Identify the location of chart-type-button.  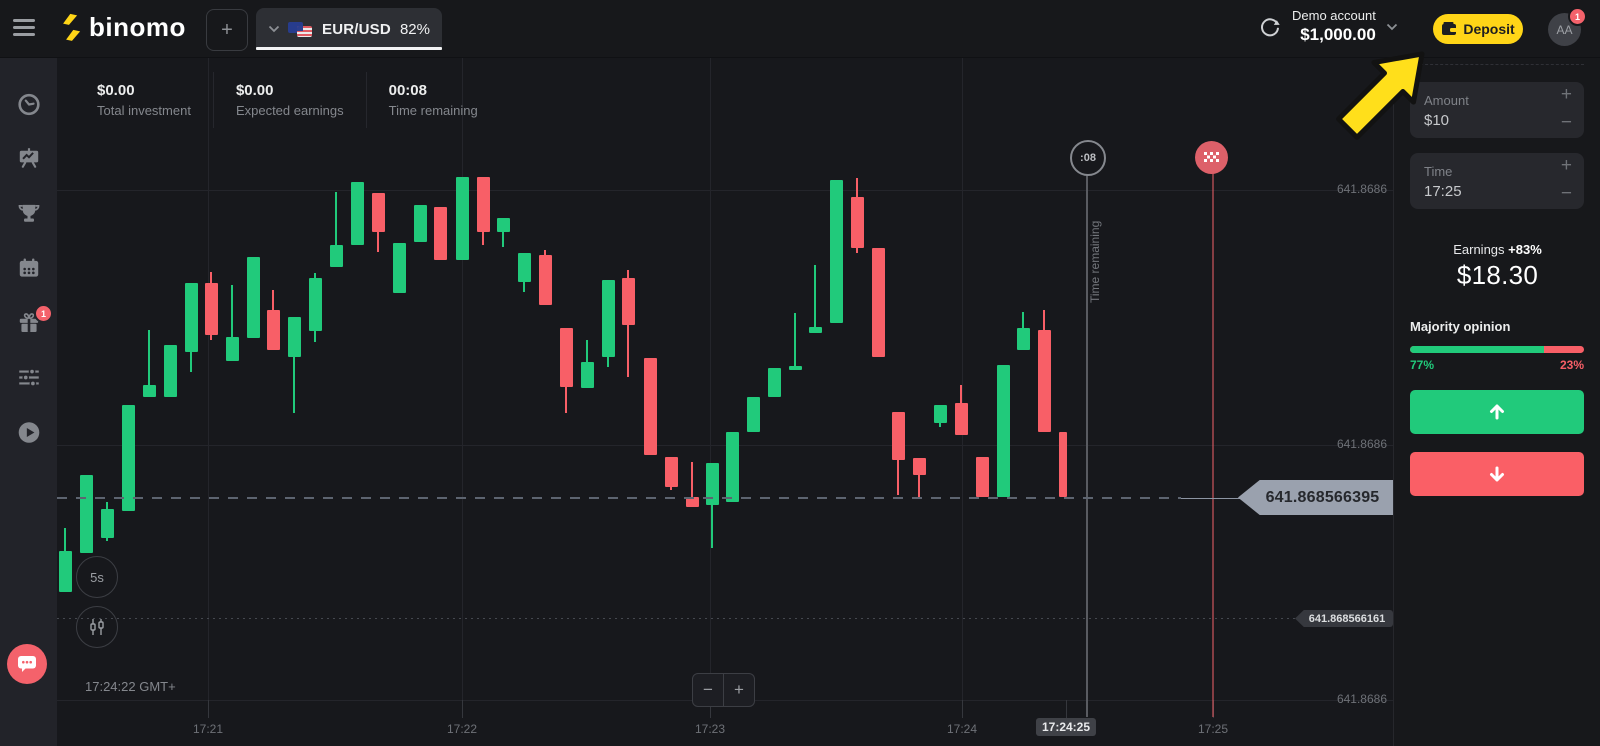
(97, 627).